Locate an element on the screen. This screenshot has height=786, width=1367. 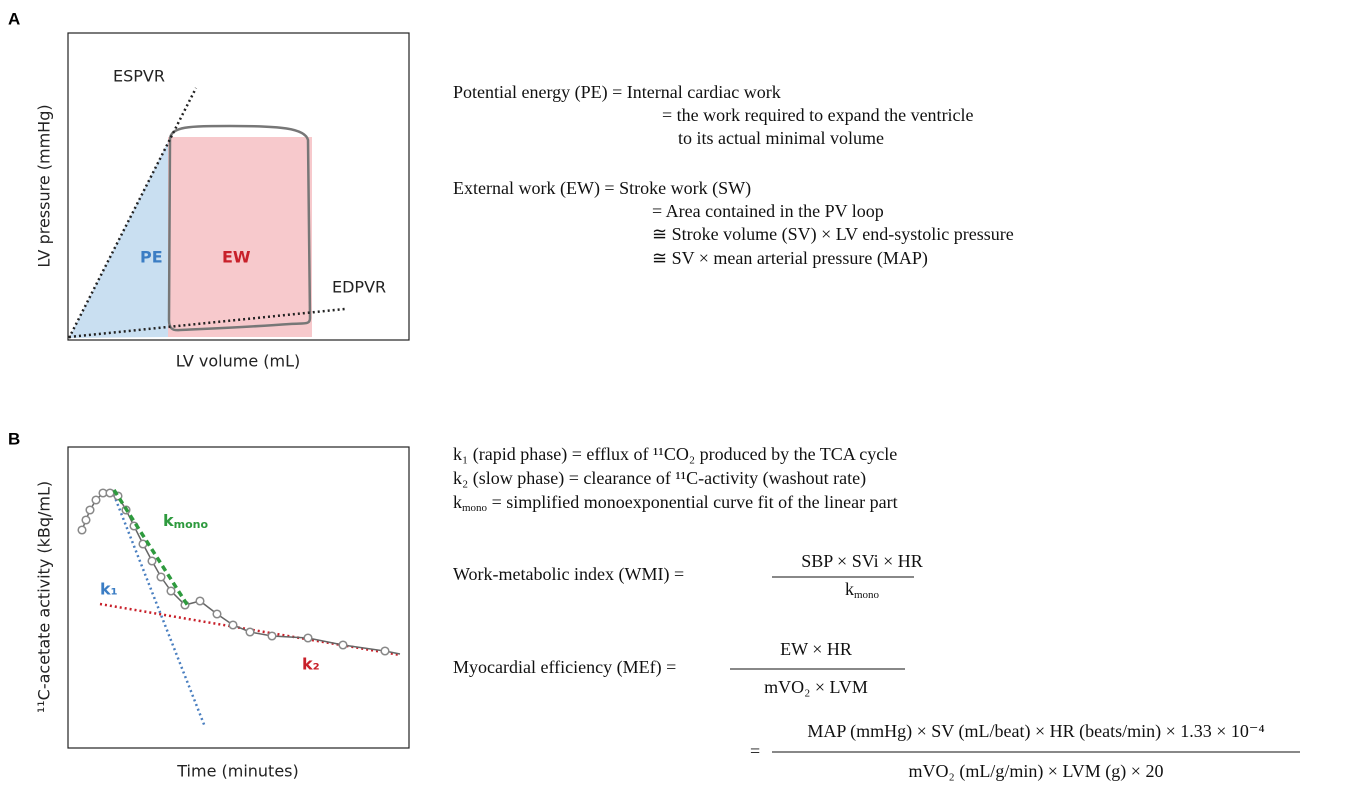
equation: to its actual minimal volume is located at coordinates (781, 138).